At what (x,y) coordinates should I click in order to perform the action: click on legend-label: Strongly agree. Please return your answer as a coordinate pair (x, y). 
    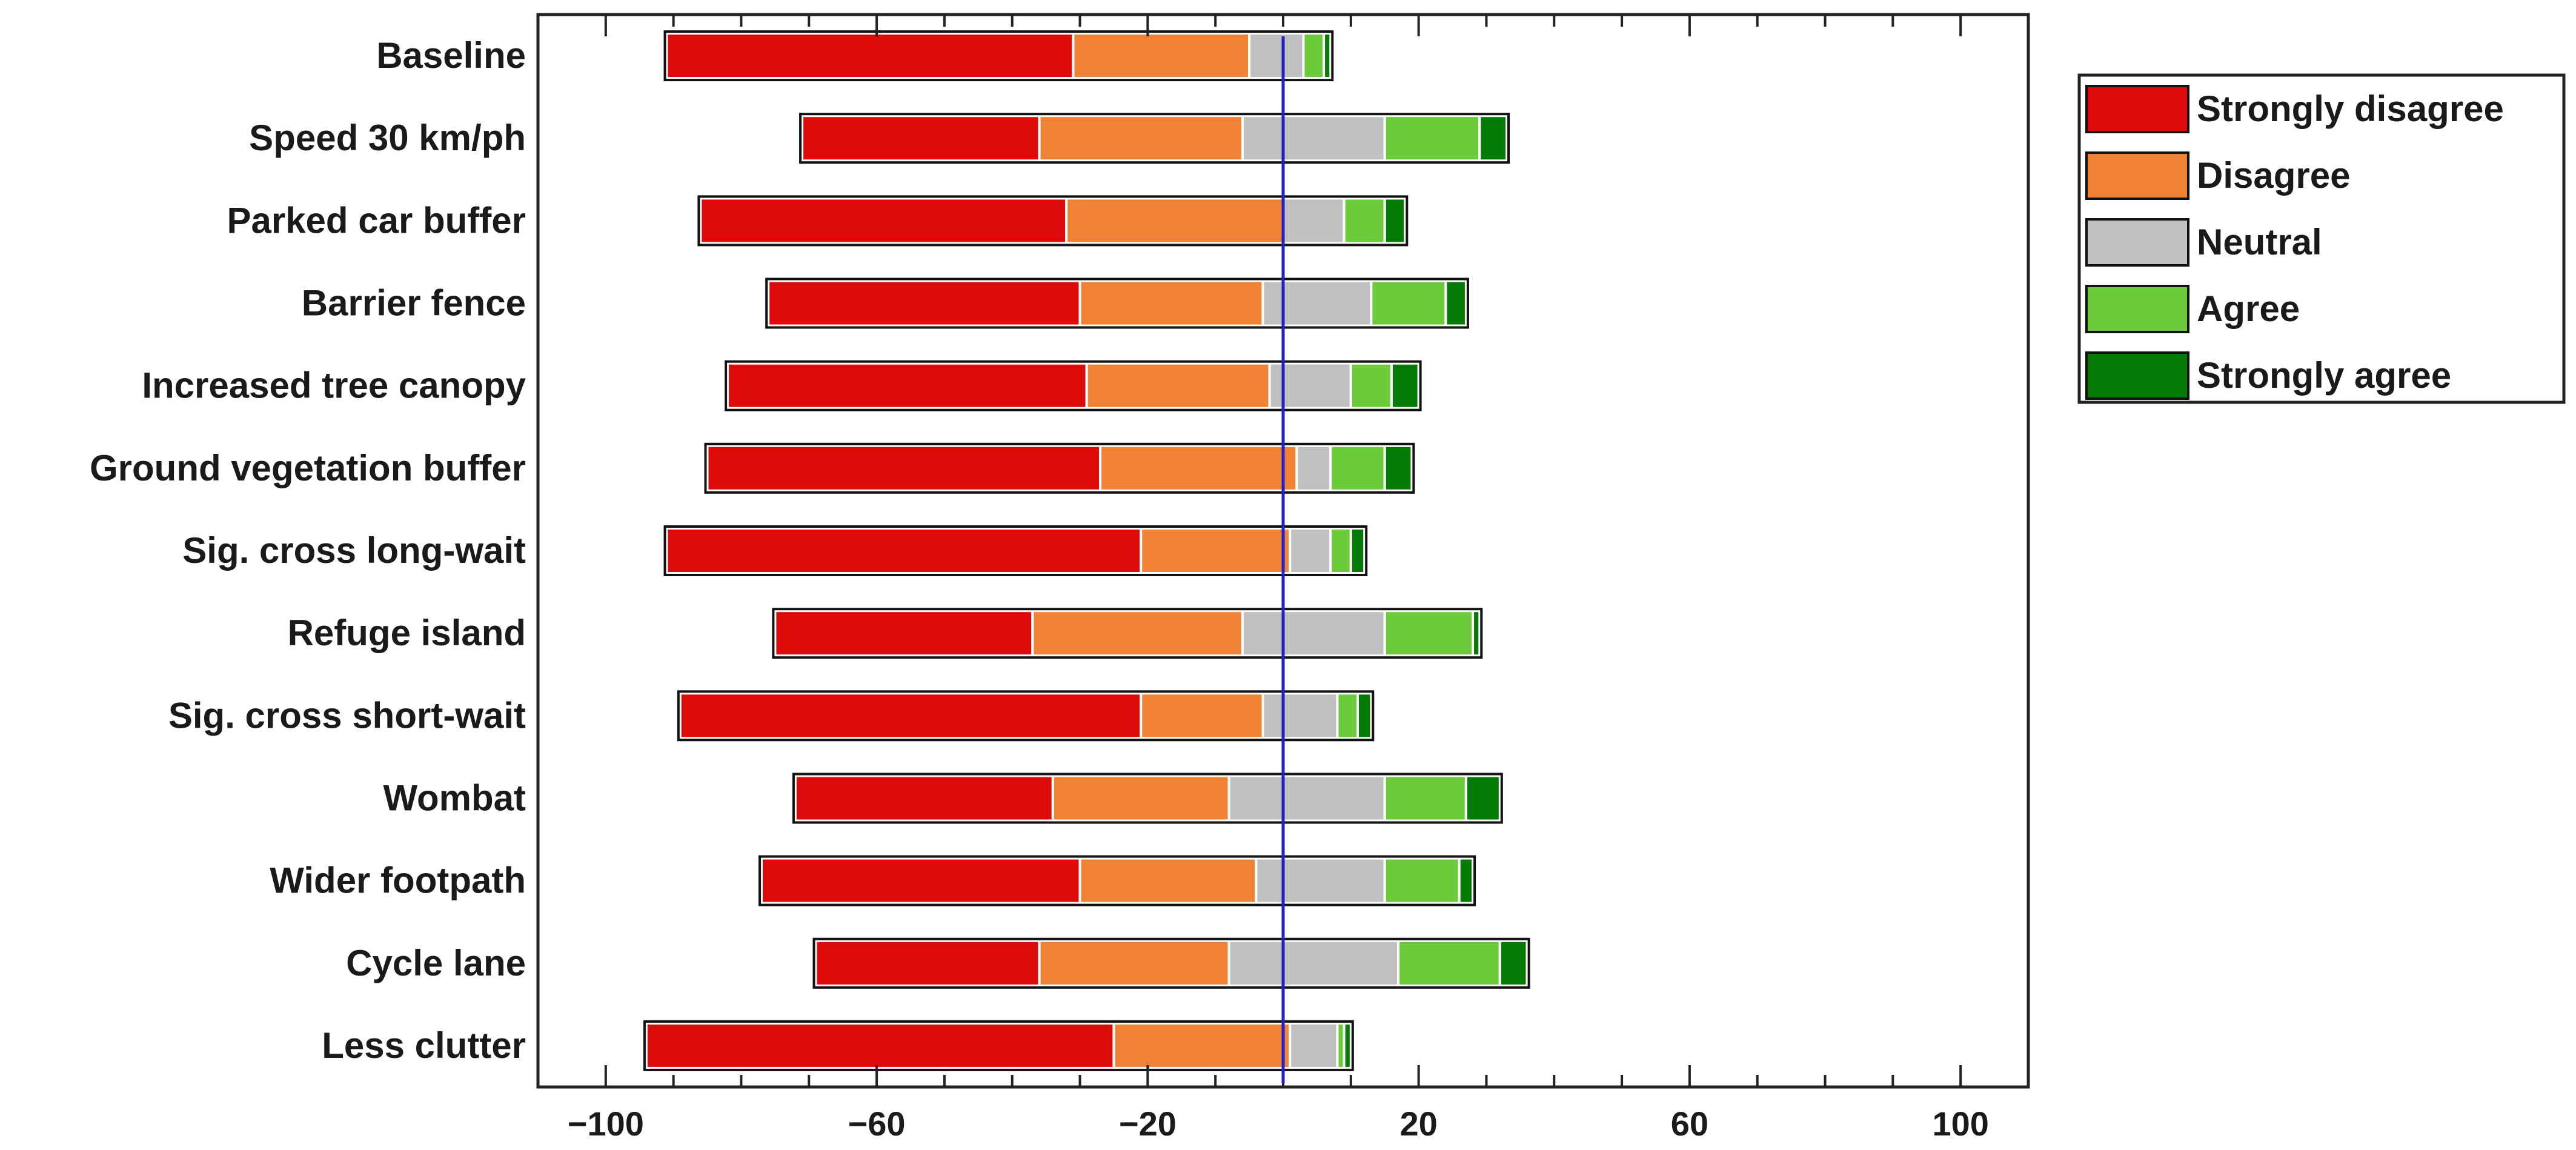
    Looking at the image, I should click on (2324, 376).